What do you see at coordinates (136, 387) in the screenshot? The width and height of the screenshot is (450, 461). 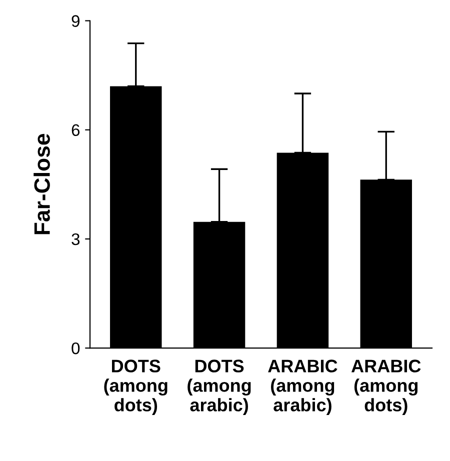 I see `x-tick-label: DOTS (among dots)` at bounding box center [136, 387].